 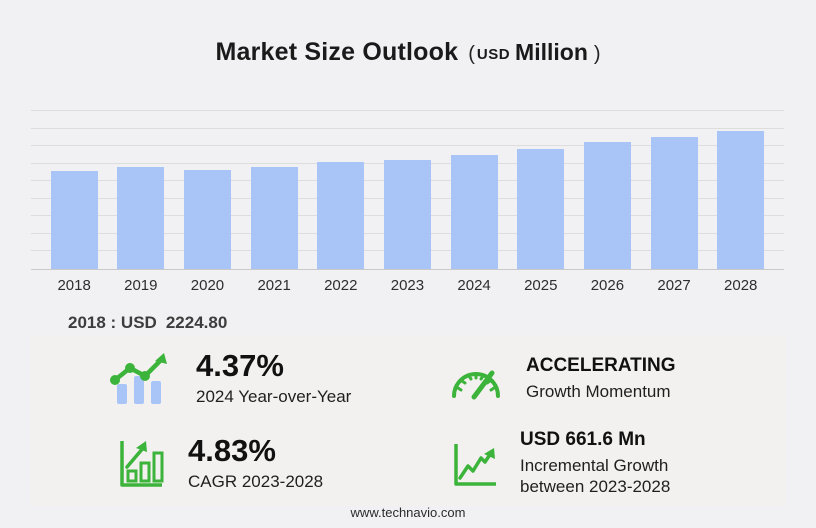 I want to click on stat-yoy-label: 2024 Year-over-Year, so click(x=274, y=396).